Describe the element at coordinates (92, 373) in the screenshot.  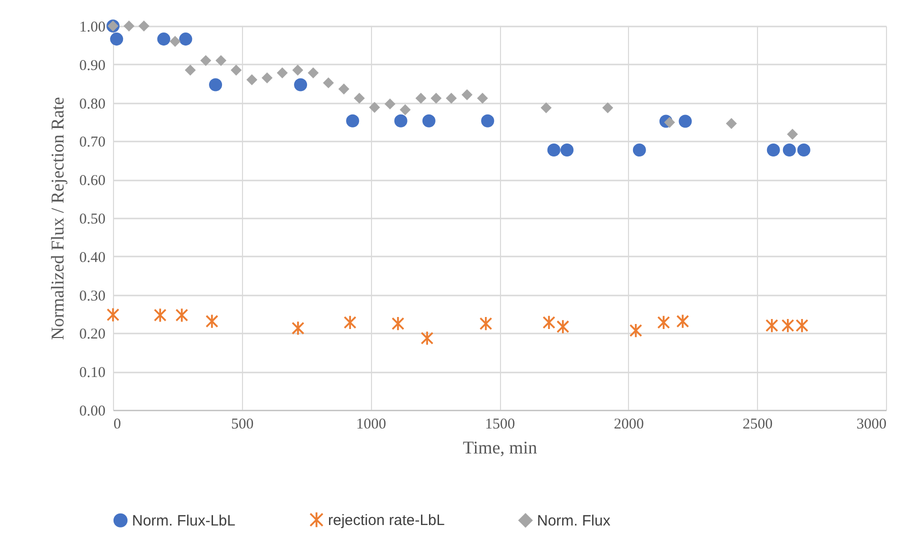
I see `y-tick-label: 0.10` at that location.